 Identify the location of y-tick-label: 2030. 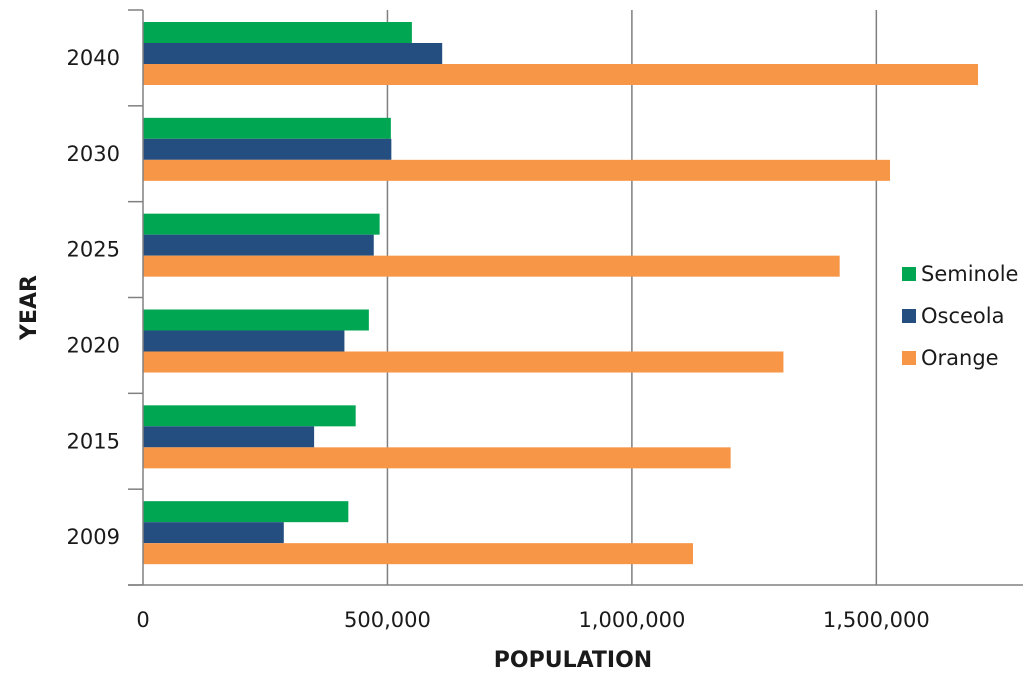
(93, 154).